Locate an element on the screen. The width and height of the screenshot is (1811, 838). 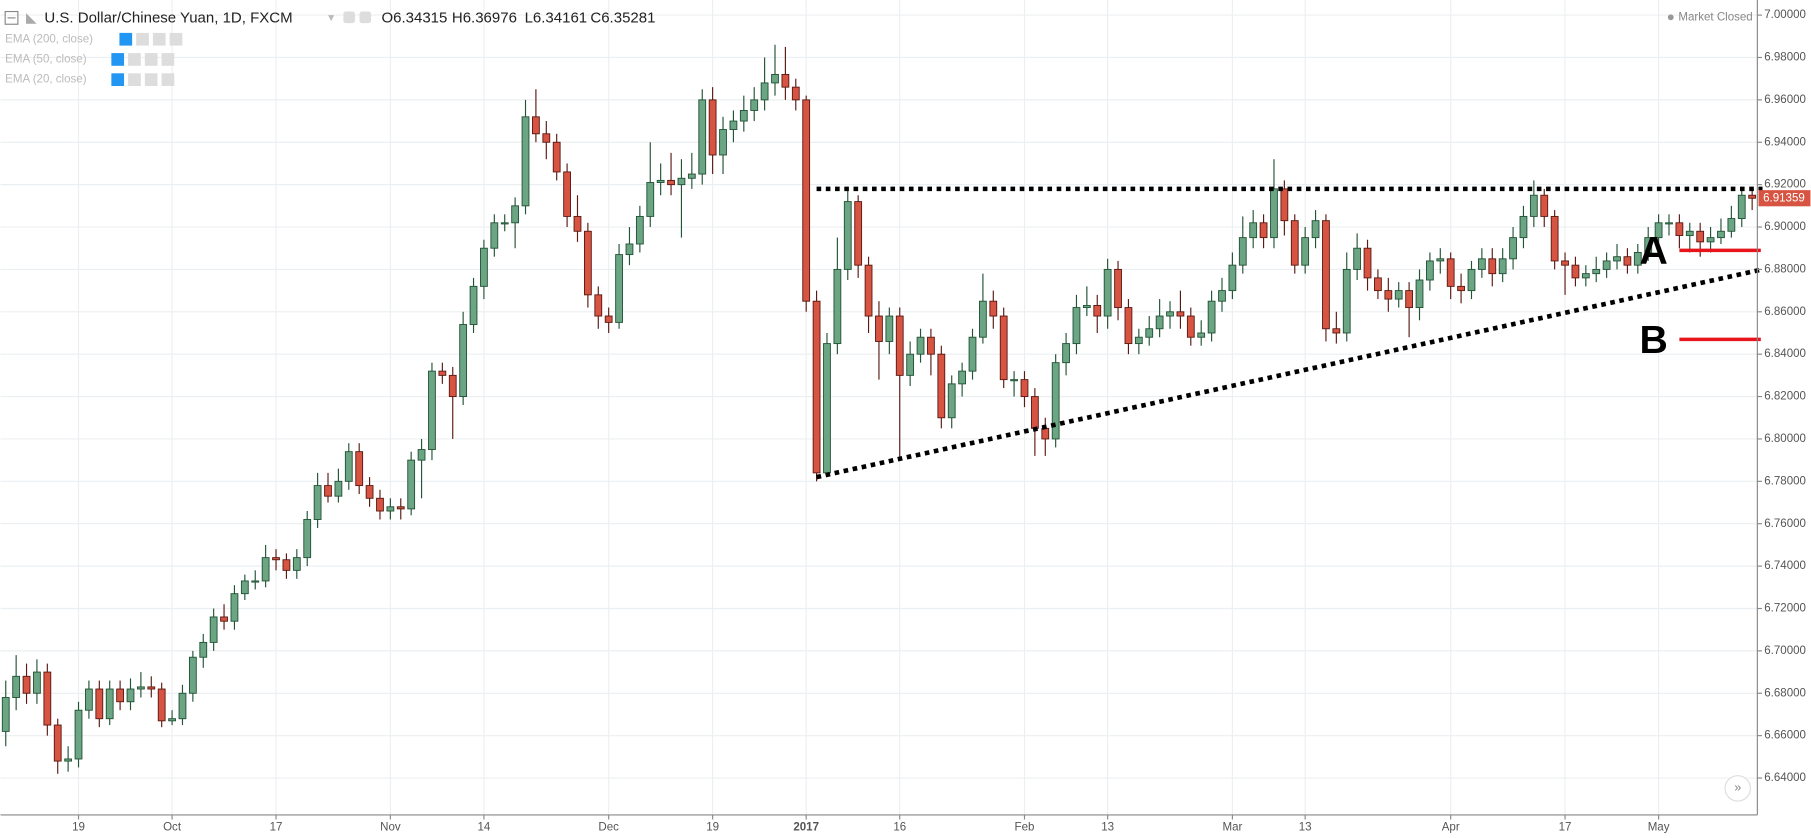
y-tick-label: 6.82000 is located at coordinates (1785, 397).